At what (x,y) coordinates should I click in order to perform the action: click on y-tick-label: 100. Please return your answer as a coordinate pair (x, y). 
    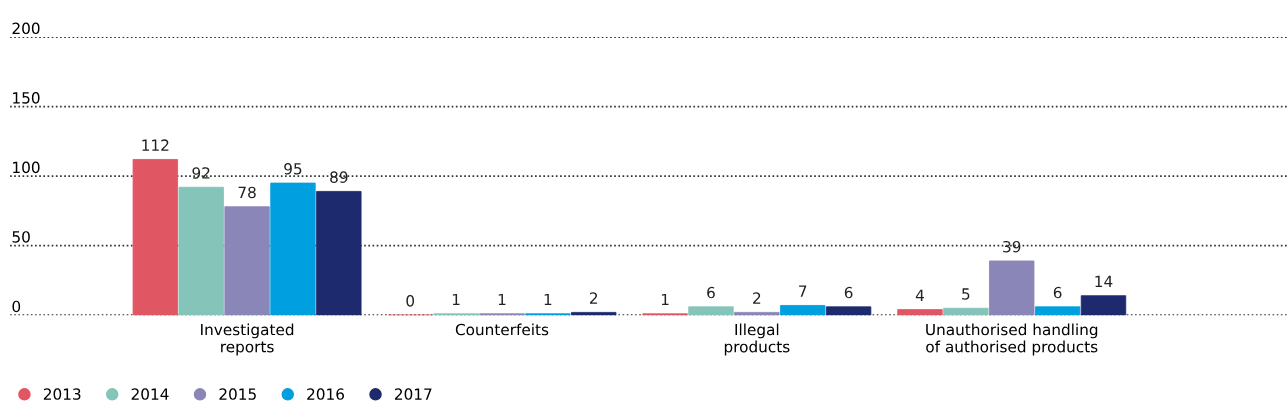
    Looking at the image, I should click on (26, 167).